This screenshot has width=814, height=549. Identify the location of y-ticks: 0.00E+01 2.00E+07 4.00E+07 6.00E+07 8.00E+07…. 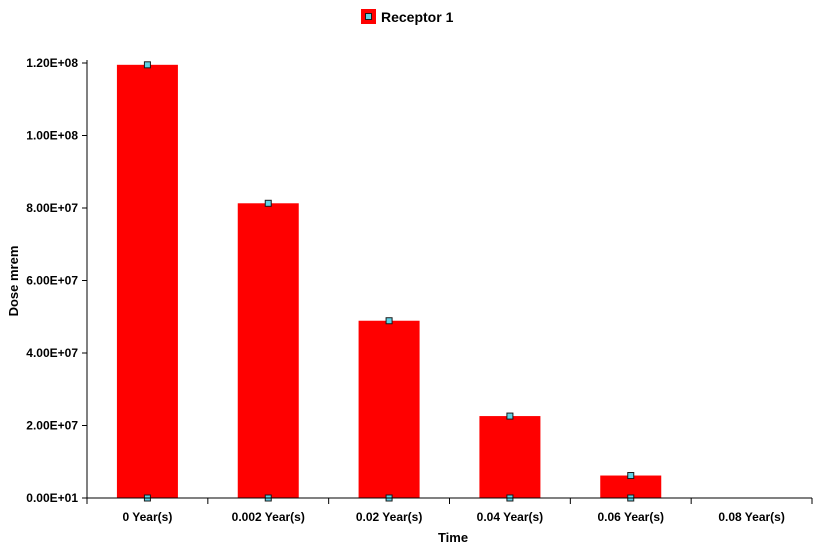
(56, 280).